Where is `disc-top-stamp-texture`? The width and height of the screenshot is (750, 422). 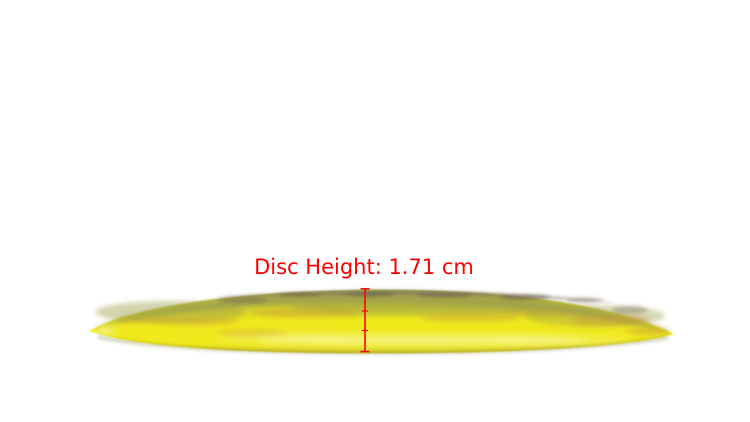
disc-top-stamp-texture is located at coordinates (432, 302).